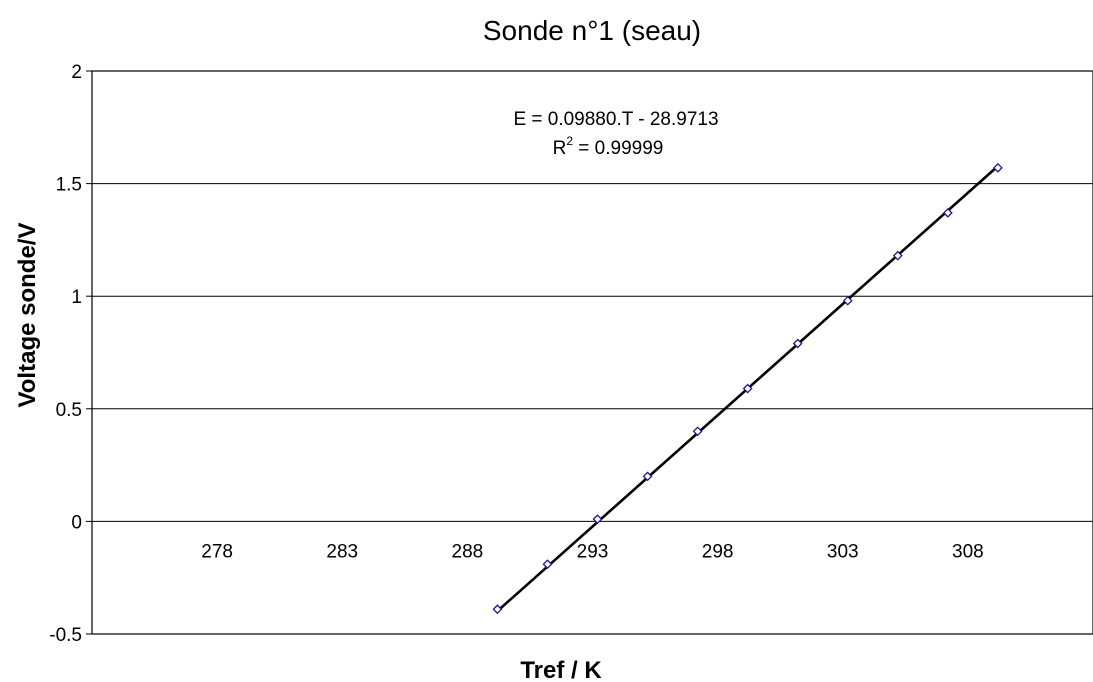 Image resolution: width=1093 pixels, height=682 pixels. What do you see at coordinates (569, 141) in the screenshot?
I see `r-squared-exponent: 2` at bounding box center [569, 141].